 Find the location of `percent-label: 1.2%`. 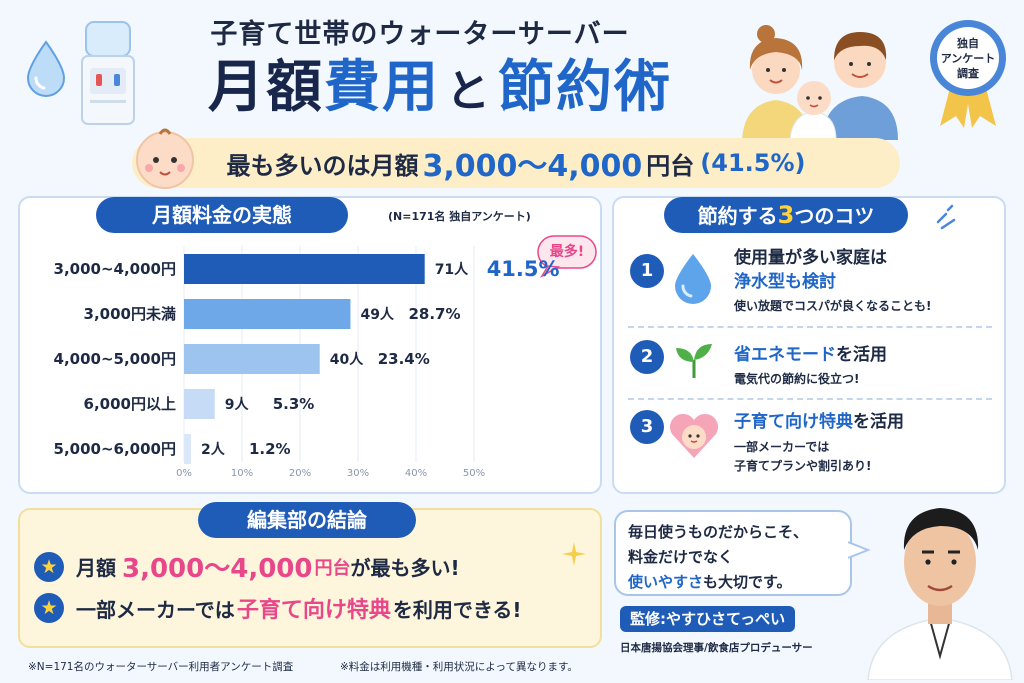

percent-label: 1.2% is located at coordinates (270, 449).